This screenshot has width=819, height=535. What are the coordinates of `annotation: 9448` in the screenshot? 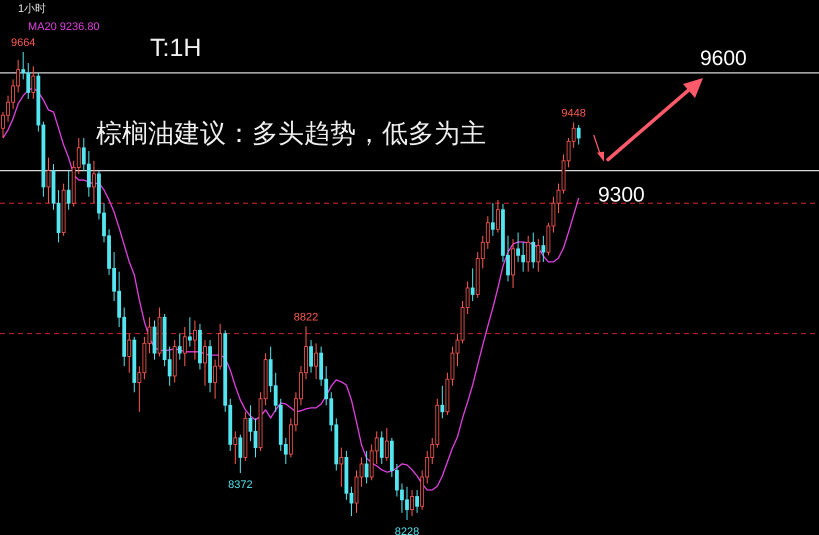 It's located at (573, 113).